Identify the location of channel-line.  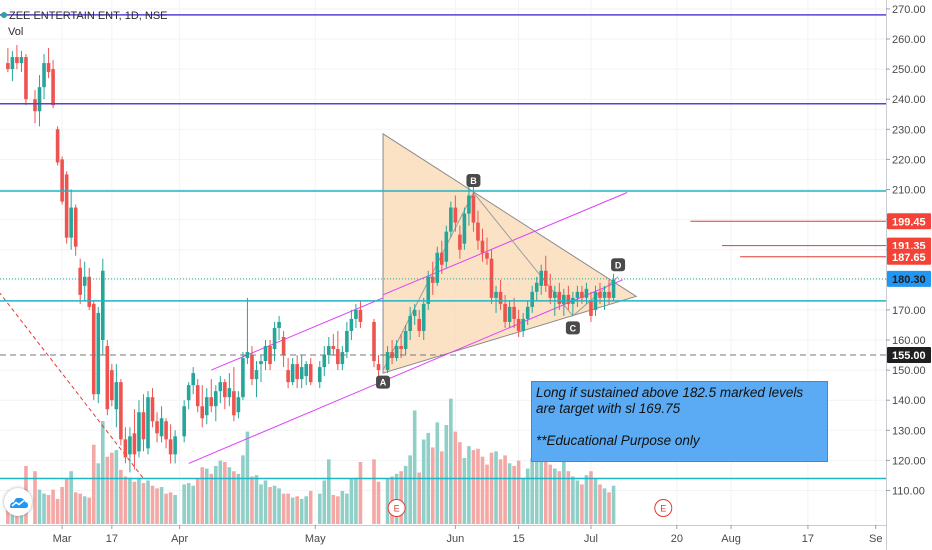
(505, 244).